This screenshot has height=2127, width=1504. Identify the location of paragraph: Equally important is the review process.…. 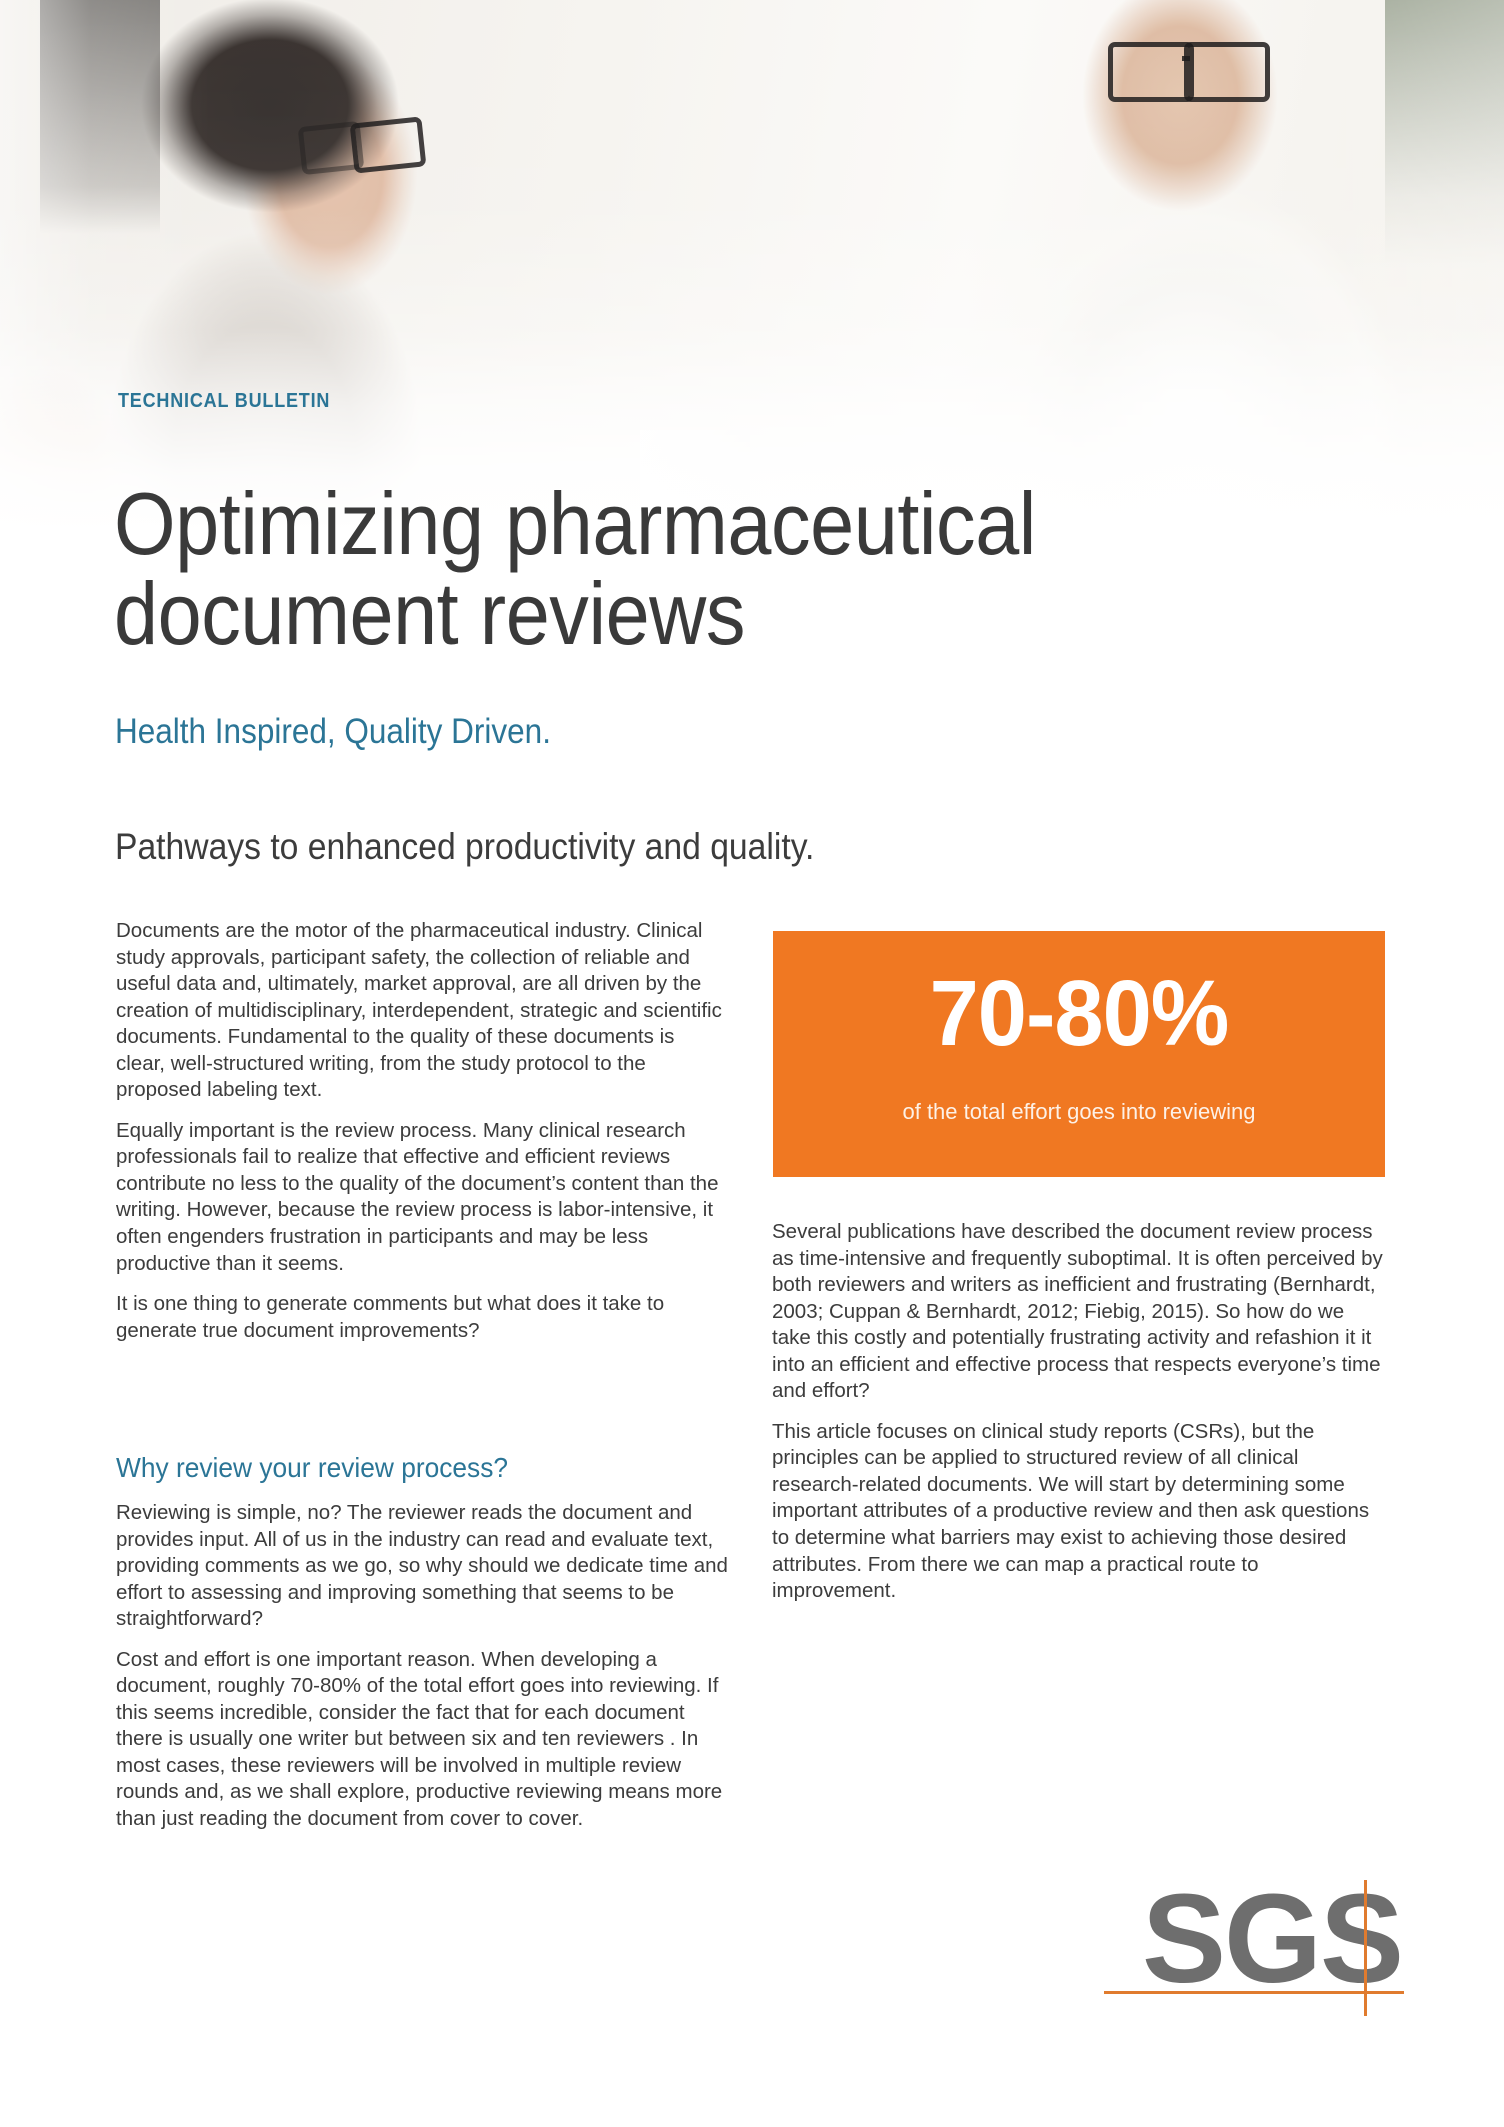
(417, 1196).